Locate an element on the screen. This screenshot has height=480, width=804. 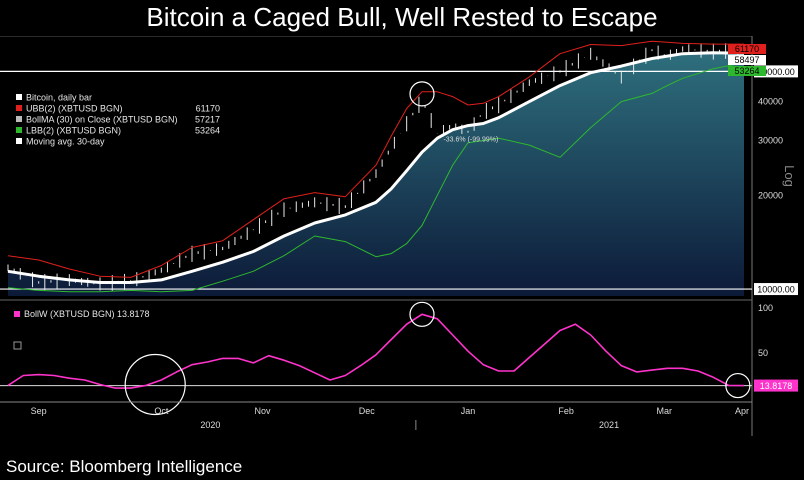
price-y-tick-1: 30000 is located at coordinates (770, 140).